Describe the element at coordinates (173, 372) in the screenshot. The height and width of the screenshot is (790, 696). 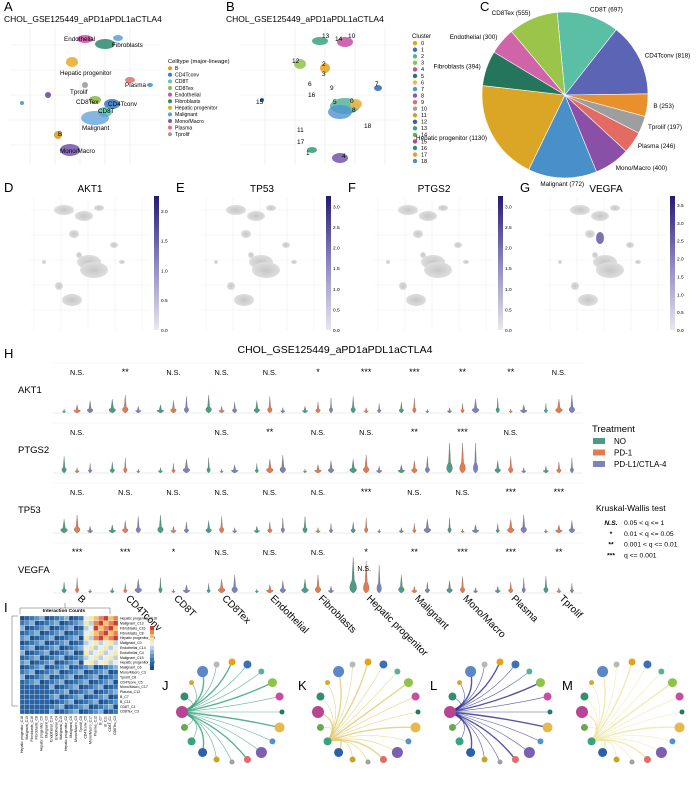
I see `significance-mark: N.S.` at that location.